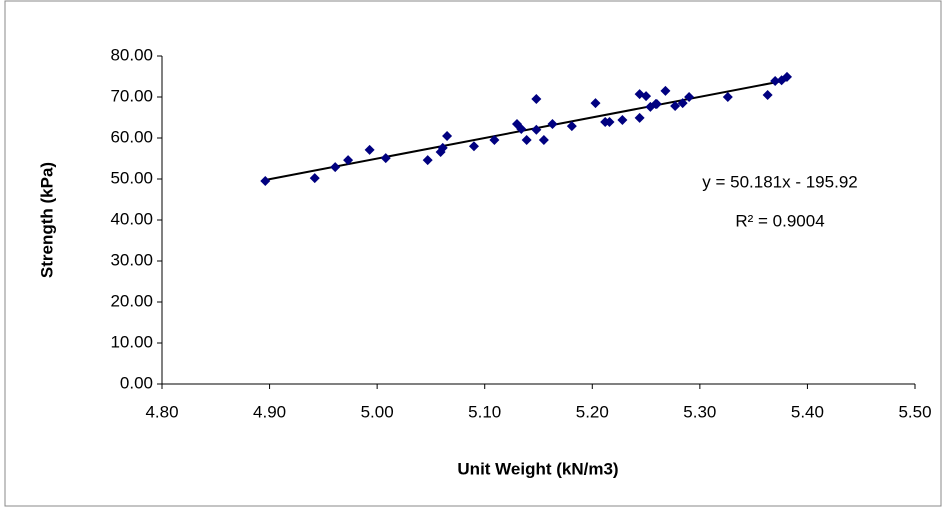 The height and width of the screenshot is (509, 944). I want to click on y-axis-title: Strength (kPa), so click(46, 220).